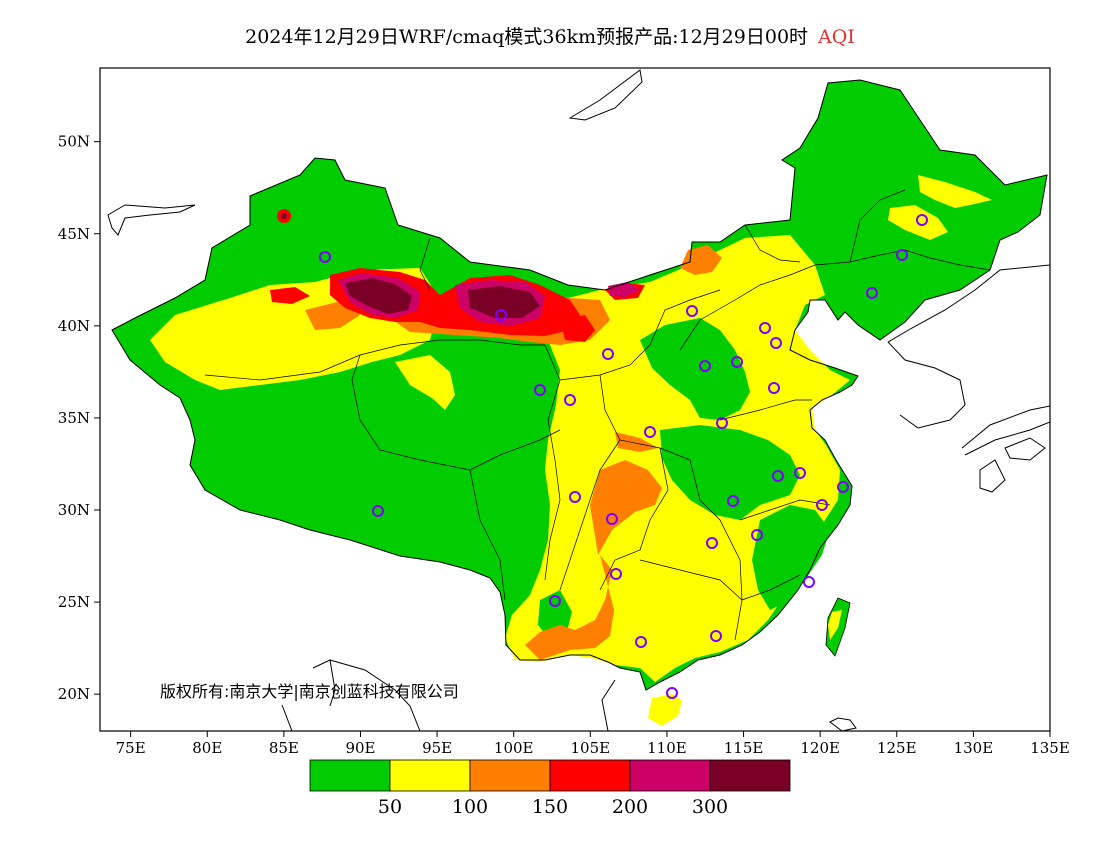  I want to click on legend-label: 50, so click(390, 807).